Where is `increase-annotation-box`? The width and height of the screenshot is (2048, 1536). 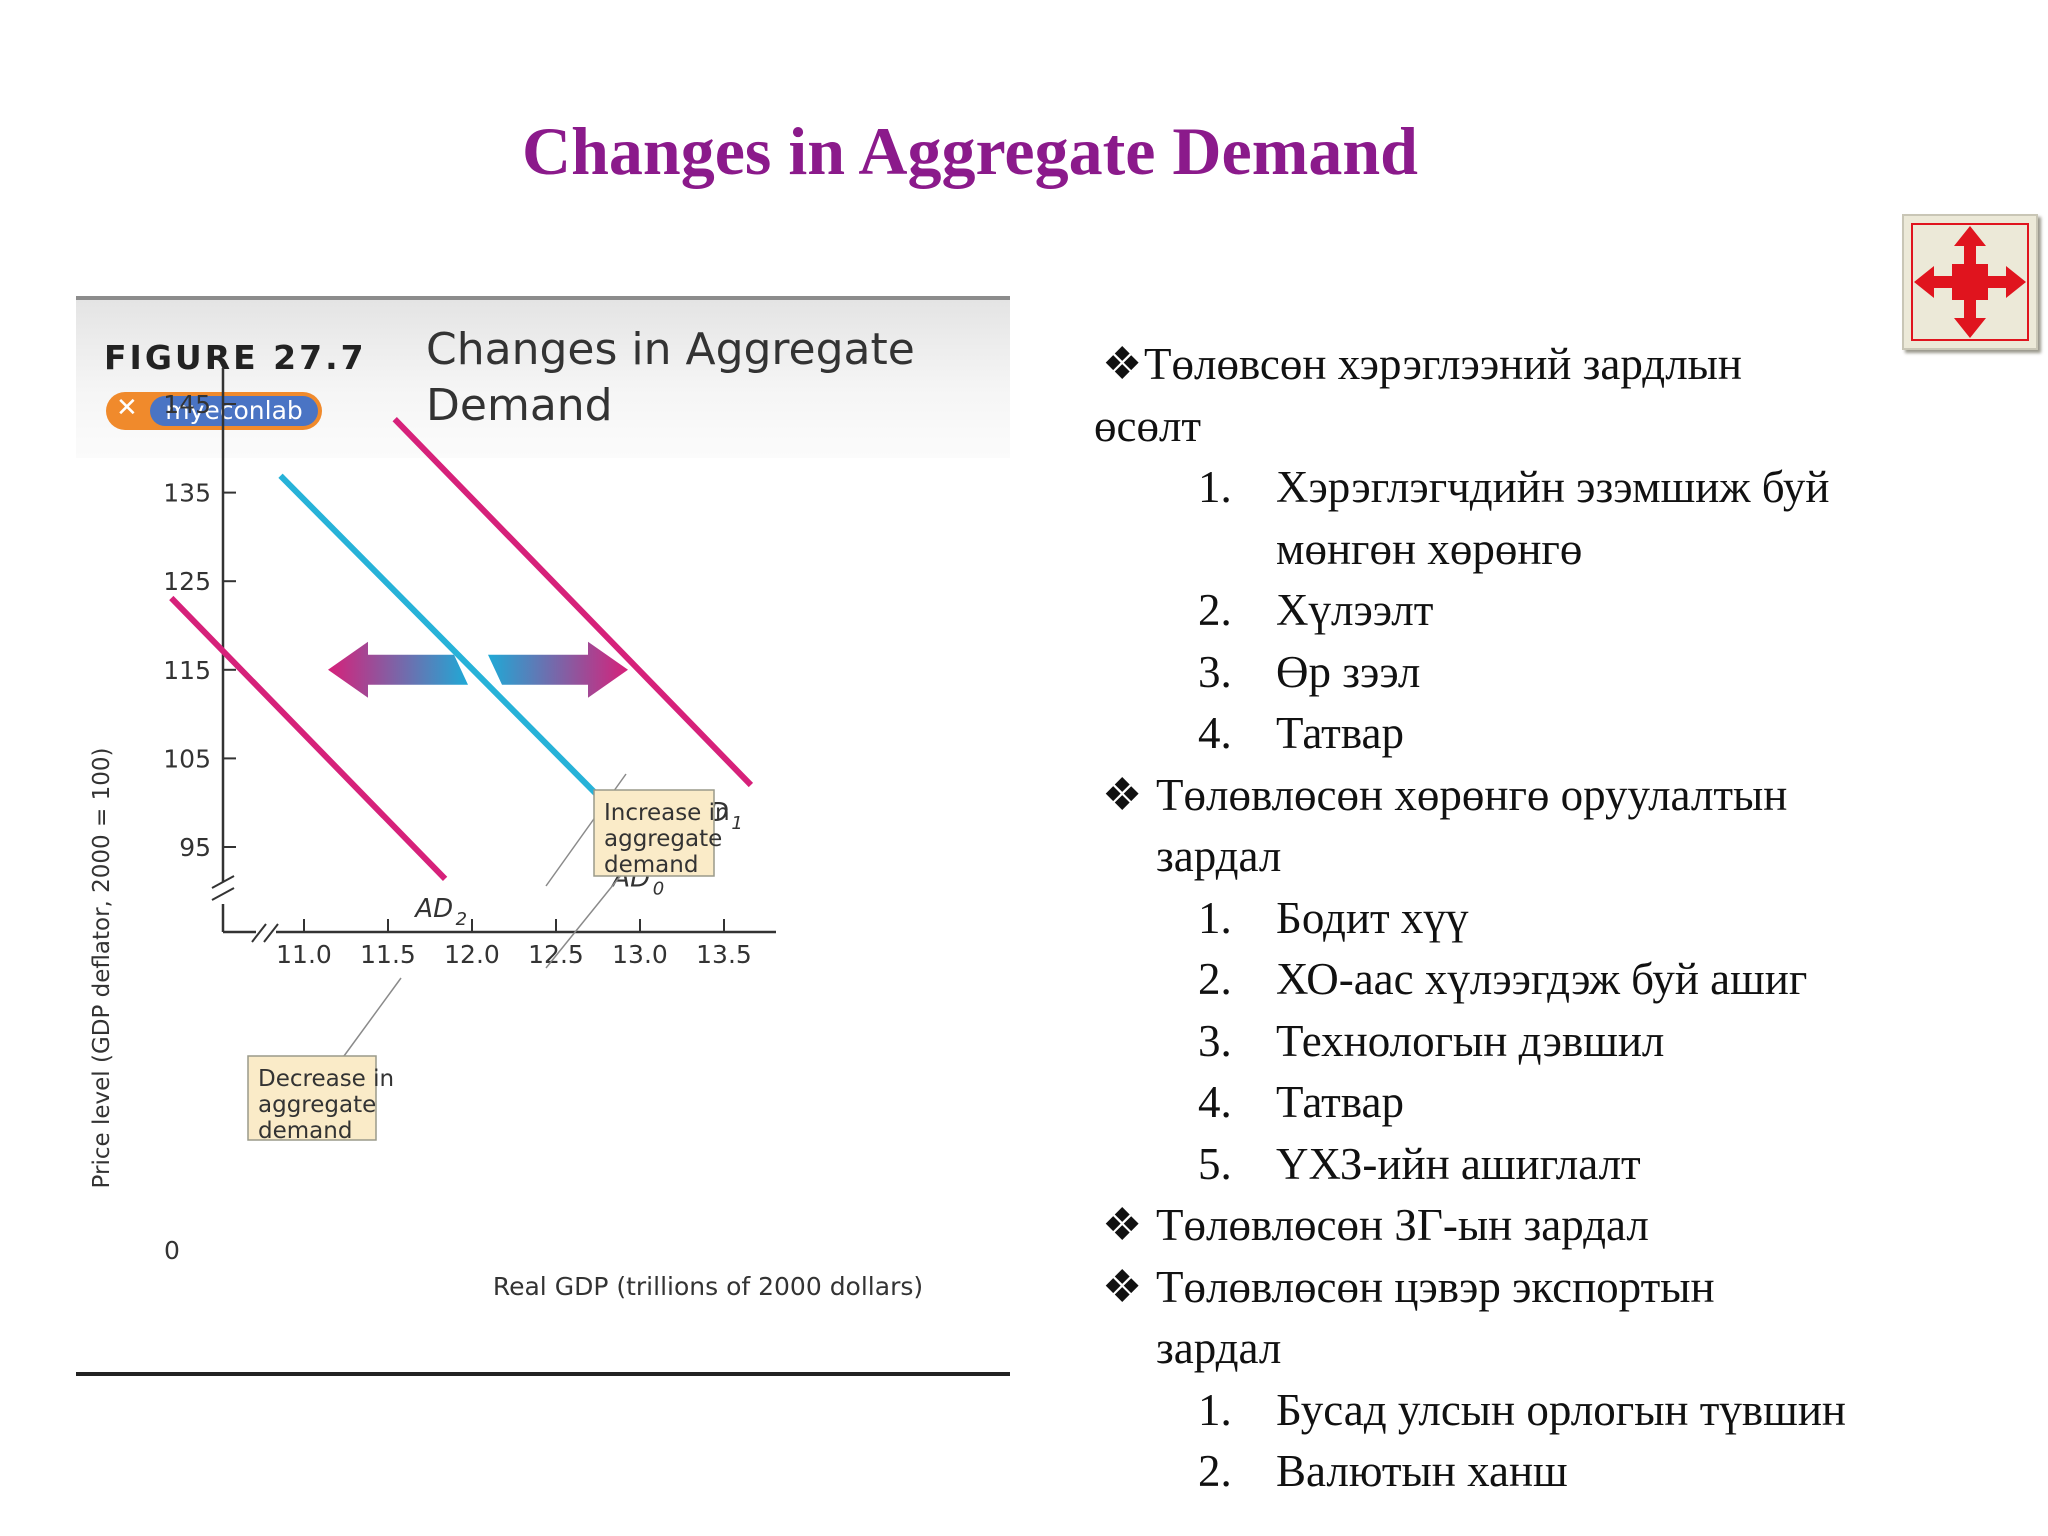 increase-annotation-box is located at coordinates (654, 833).